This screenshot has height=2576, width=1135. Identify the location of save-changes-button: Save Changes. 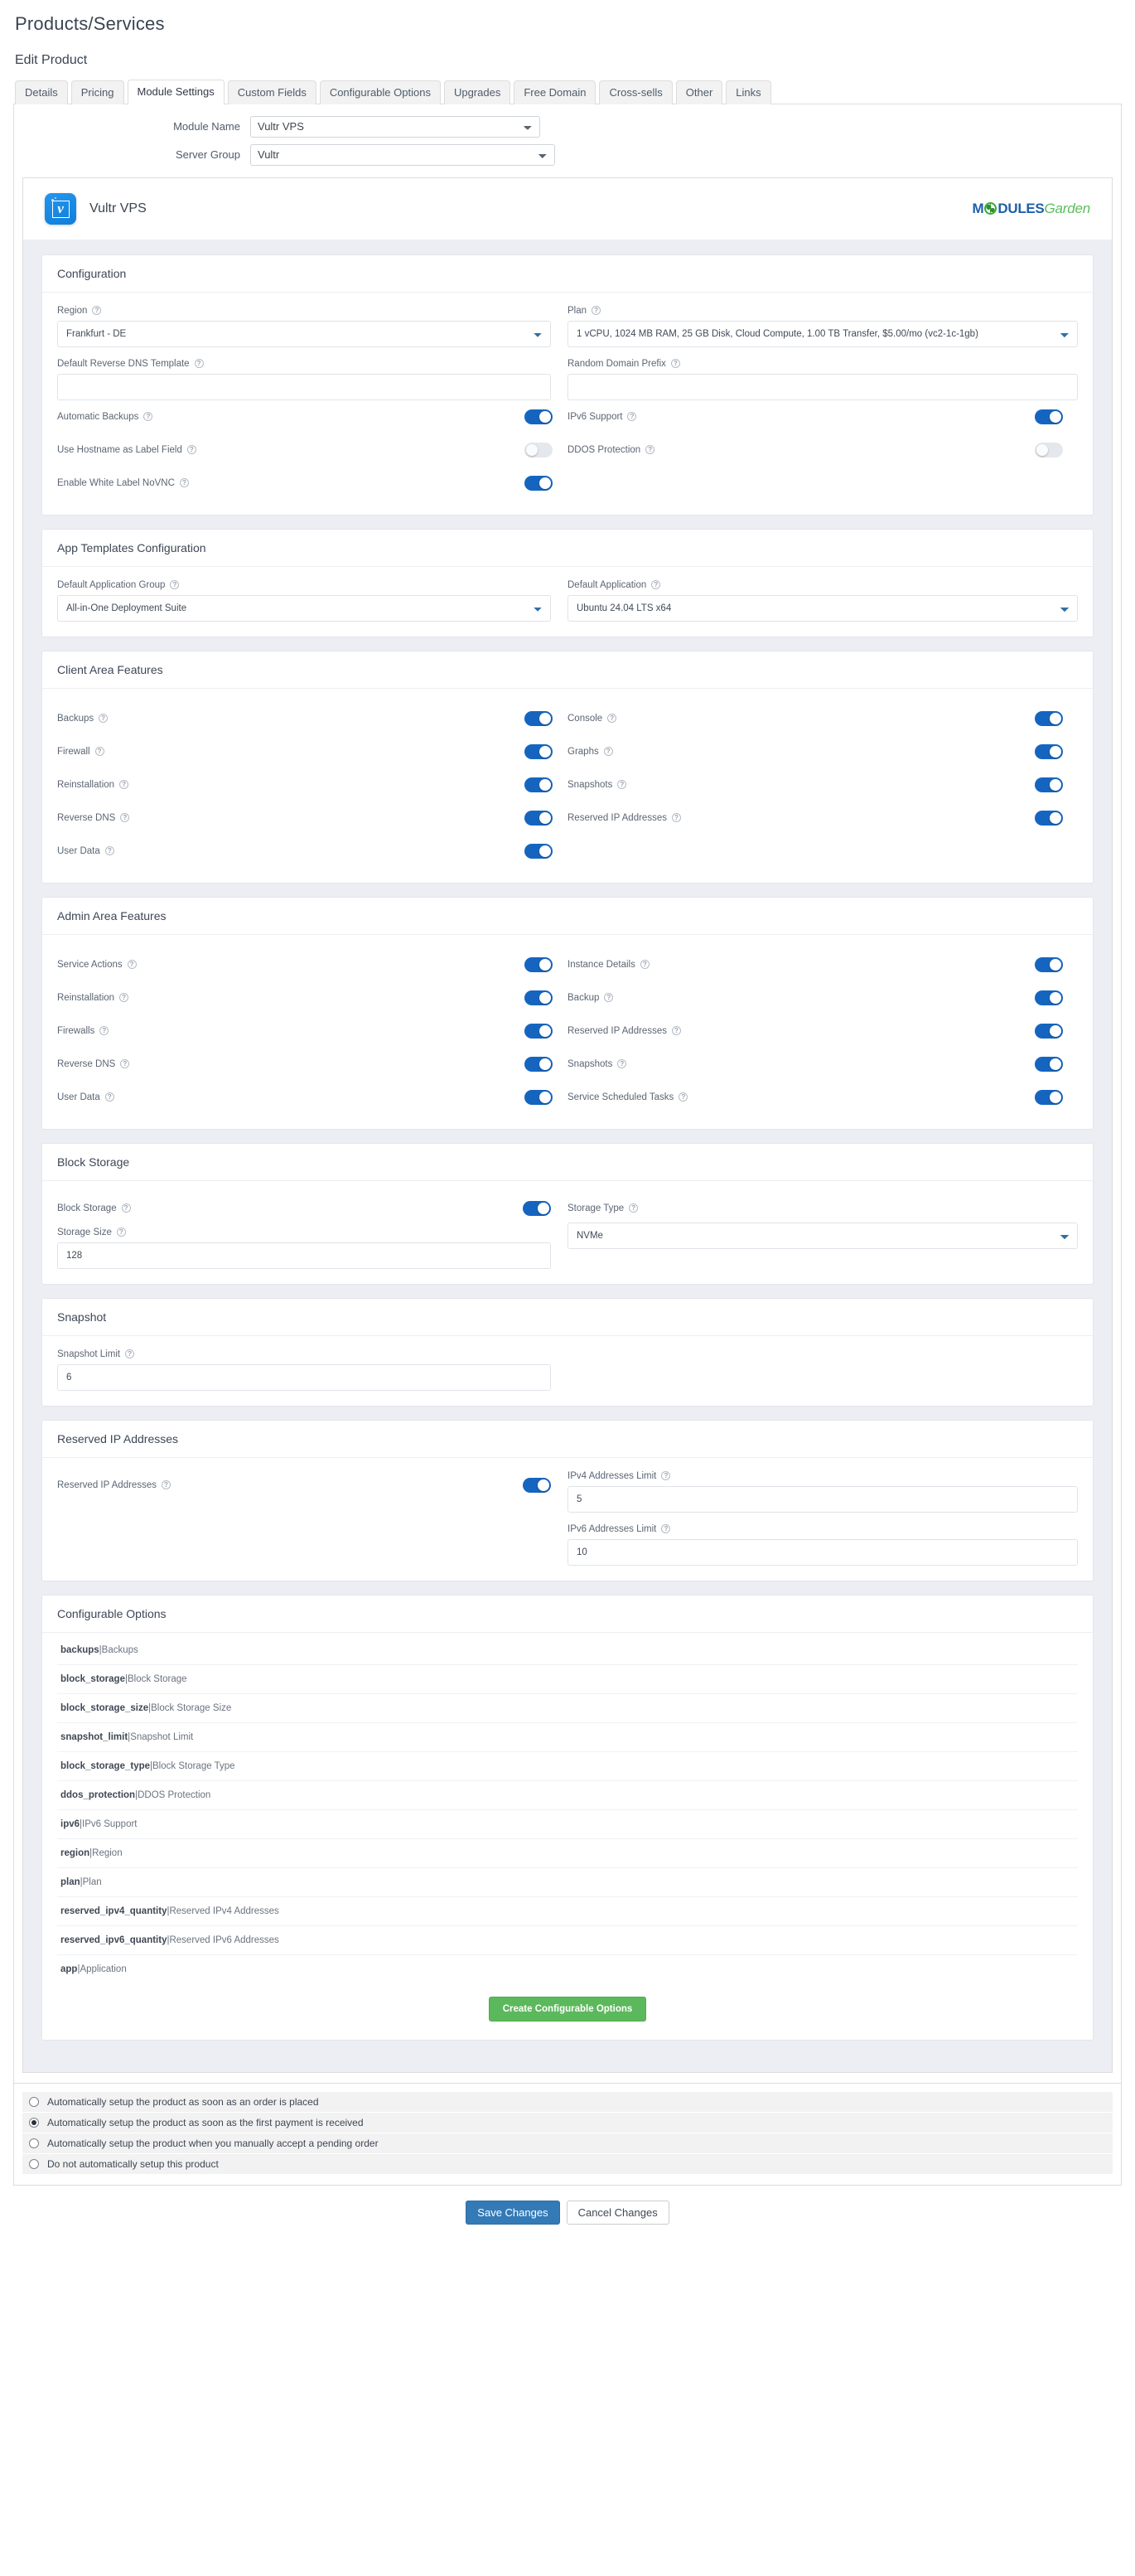
(513, 2212).